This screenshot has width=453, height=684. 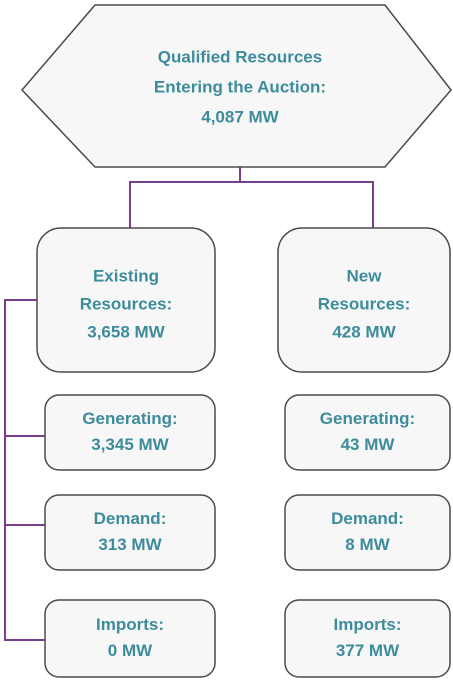 I want to click on node-label: 43 MW, so click(x=368, y=444).